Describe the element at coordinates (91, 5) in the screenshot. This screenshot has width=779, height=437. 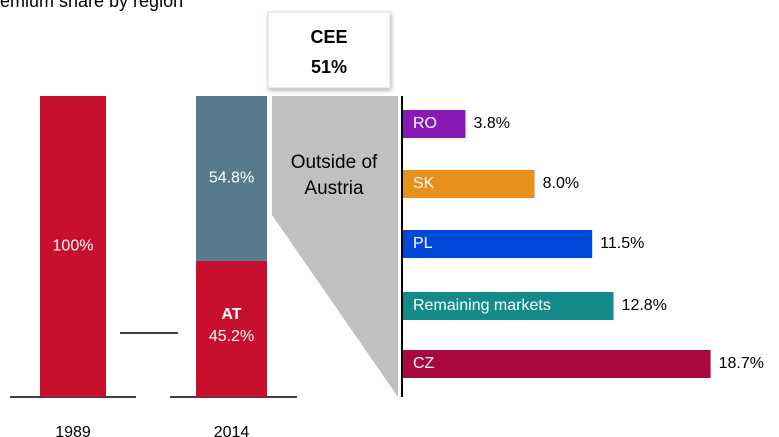
I see `title: emium share by region` at that location.